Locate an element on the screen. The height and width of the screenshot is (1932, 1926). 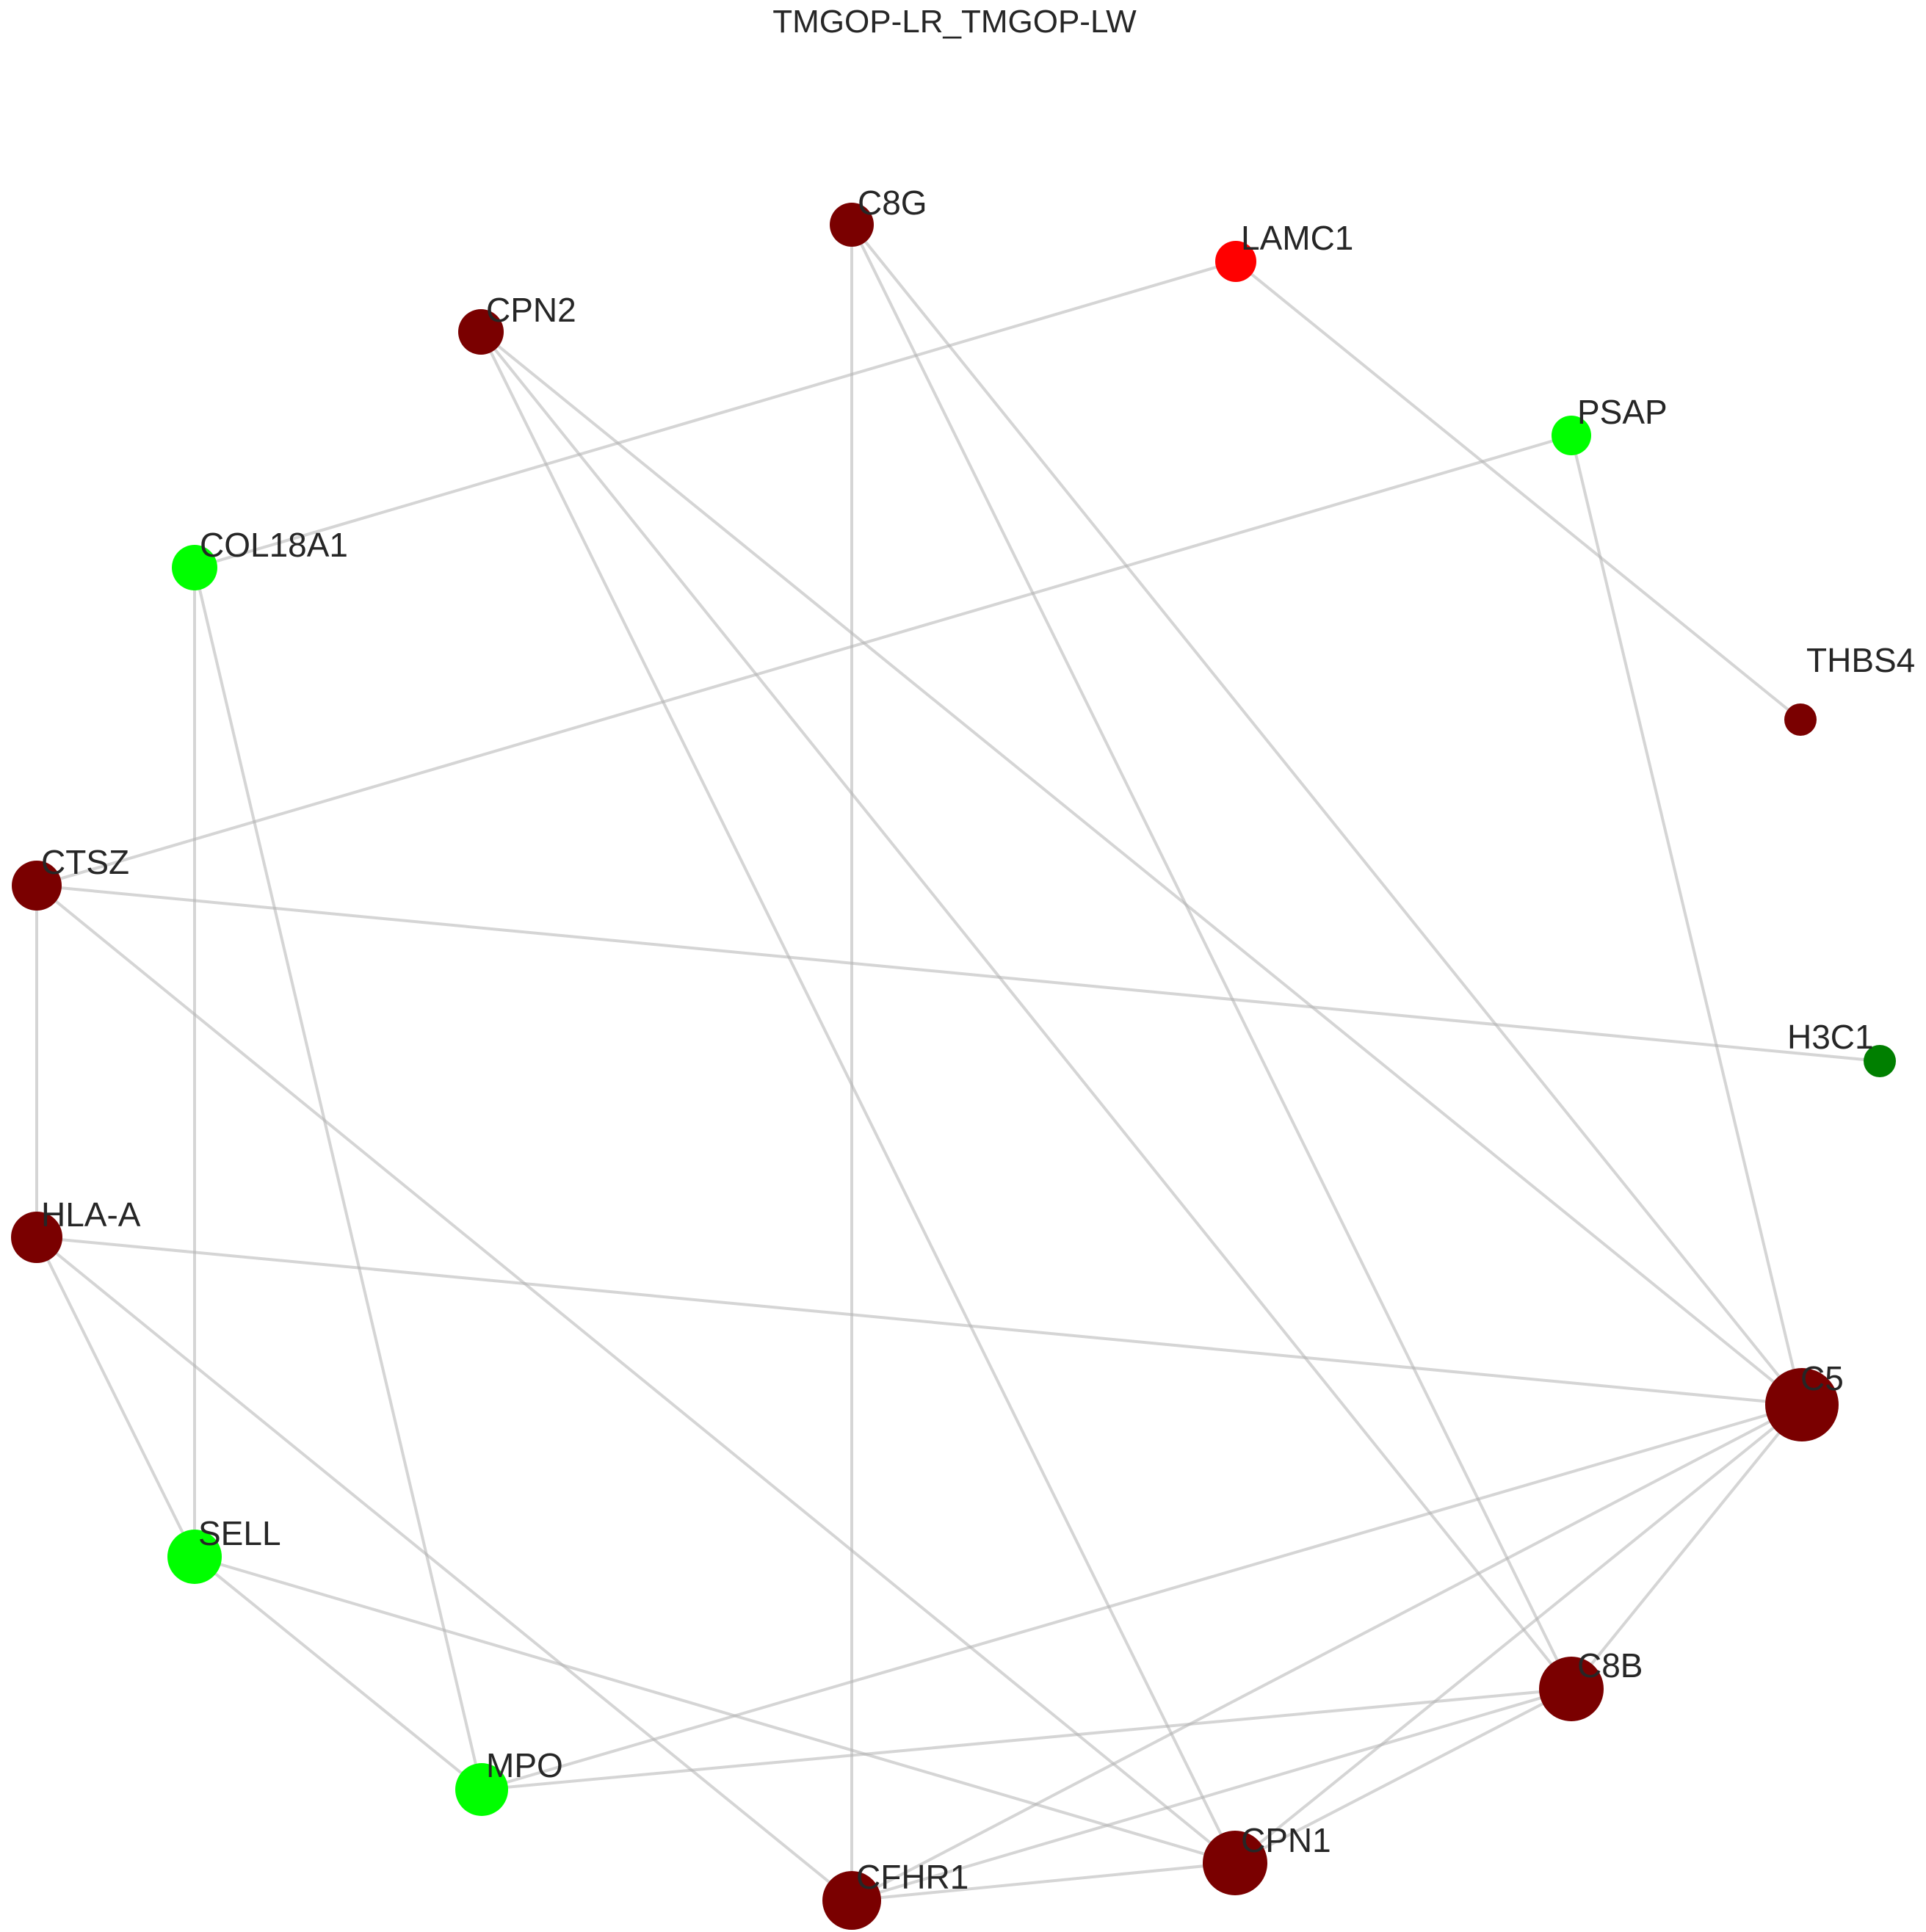
edge-c5-cpn1 is located at coordinates (1518, 1633).